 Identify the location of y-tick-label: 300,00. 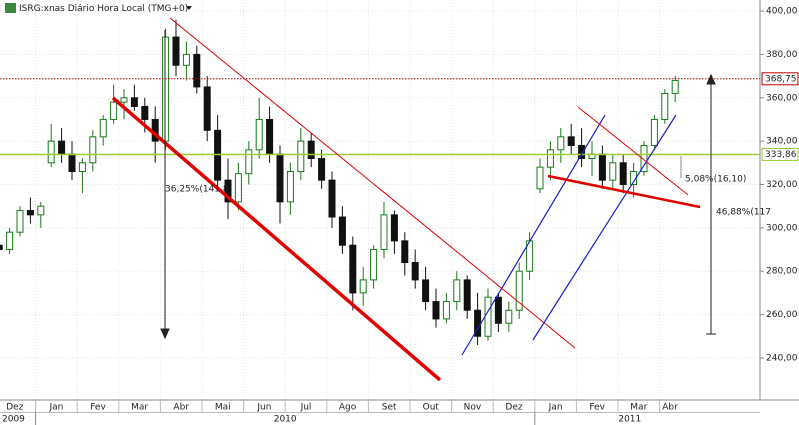
(782, 228).